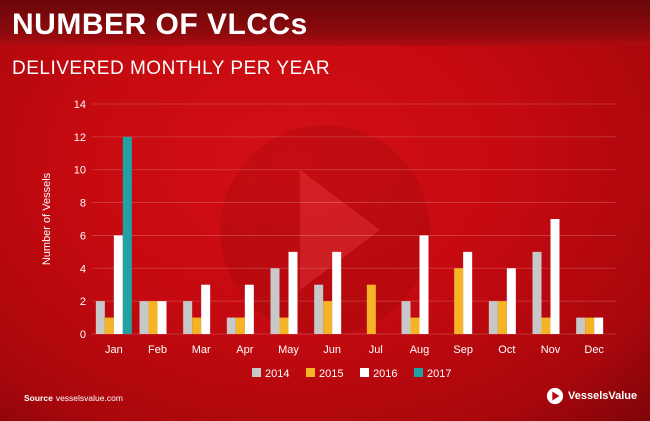 This screenshot has width=650, height=421. I want to click on x-tick-label: Jan, so click(114, 350).